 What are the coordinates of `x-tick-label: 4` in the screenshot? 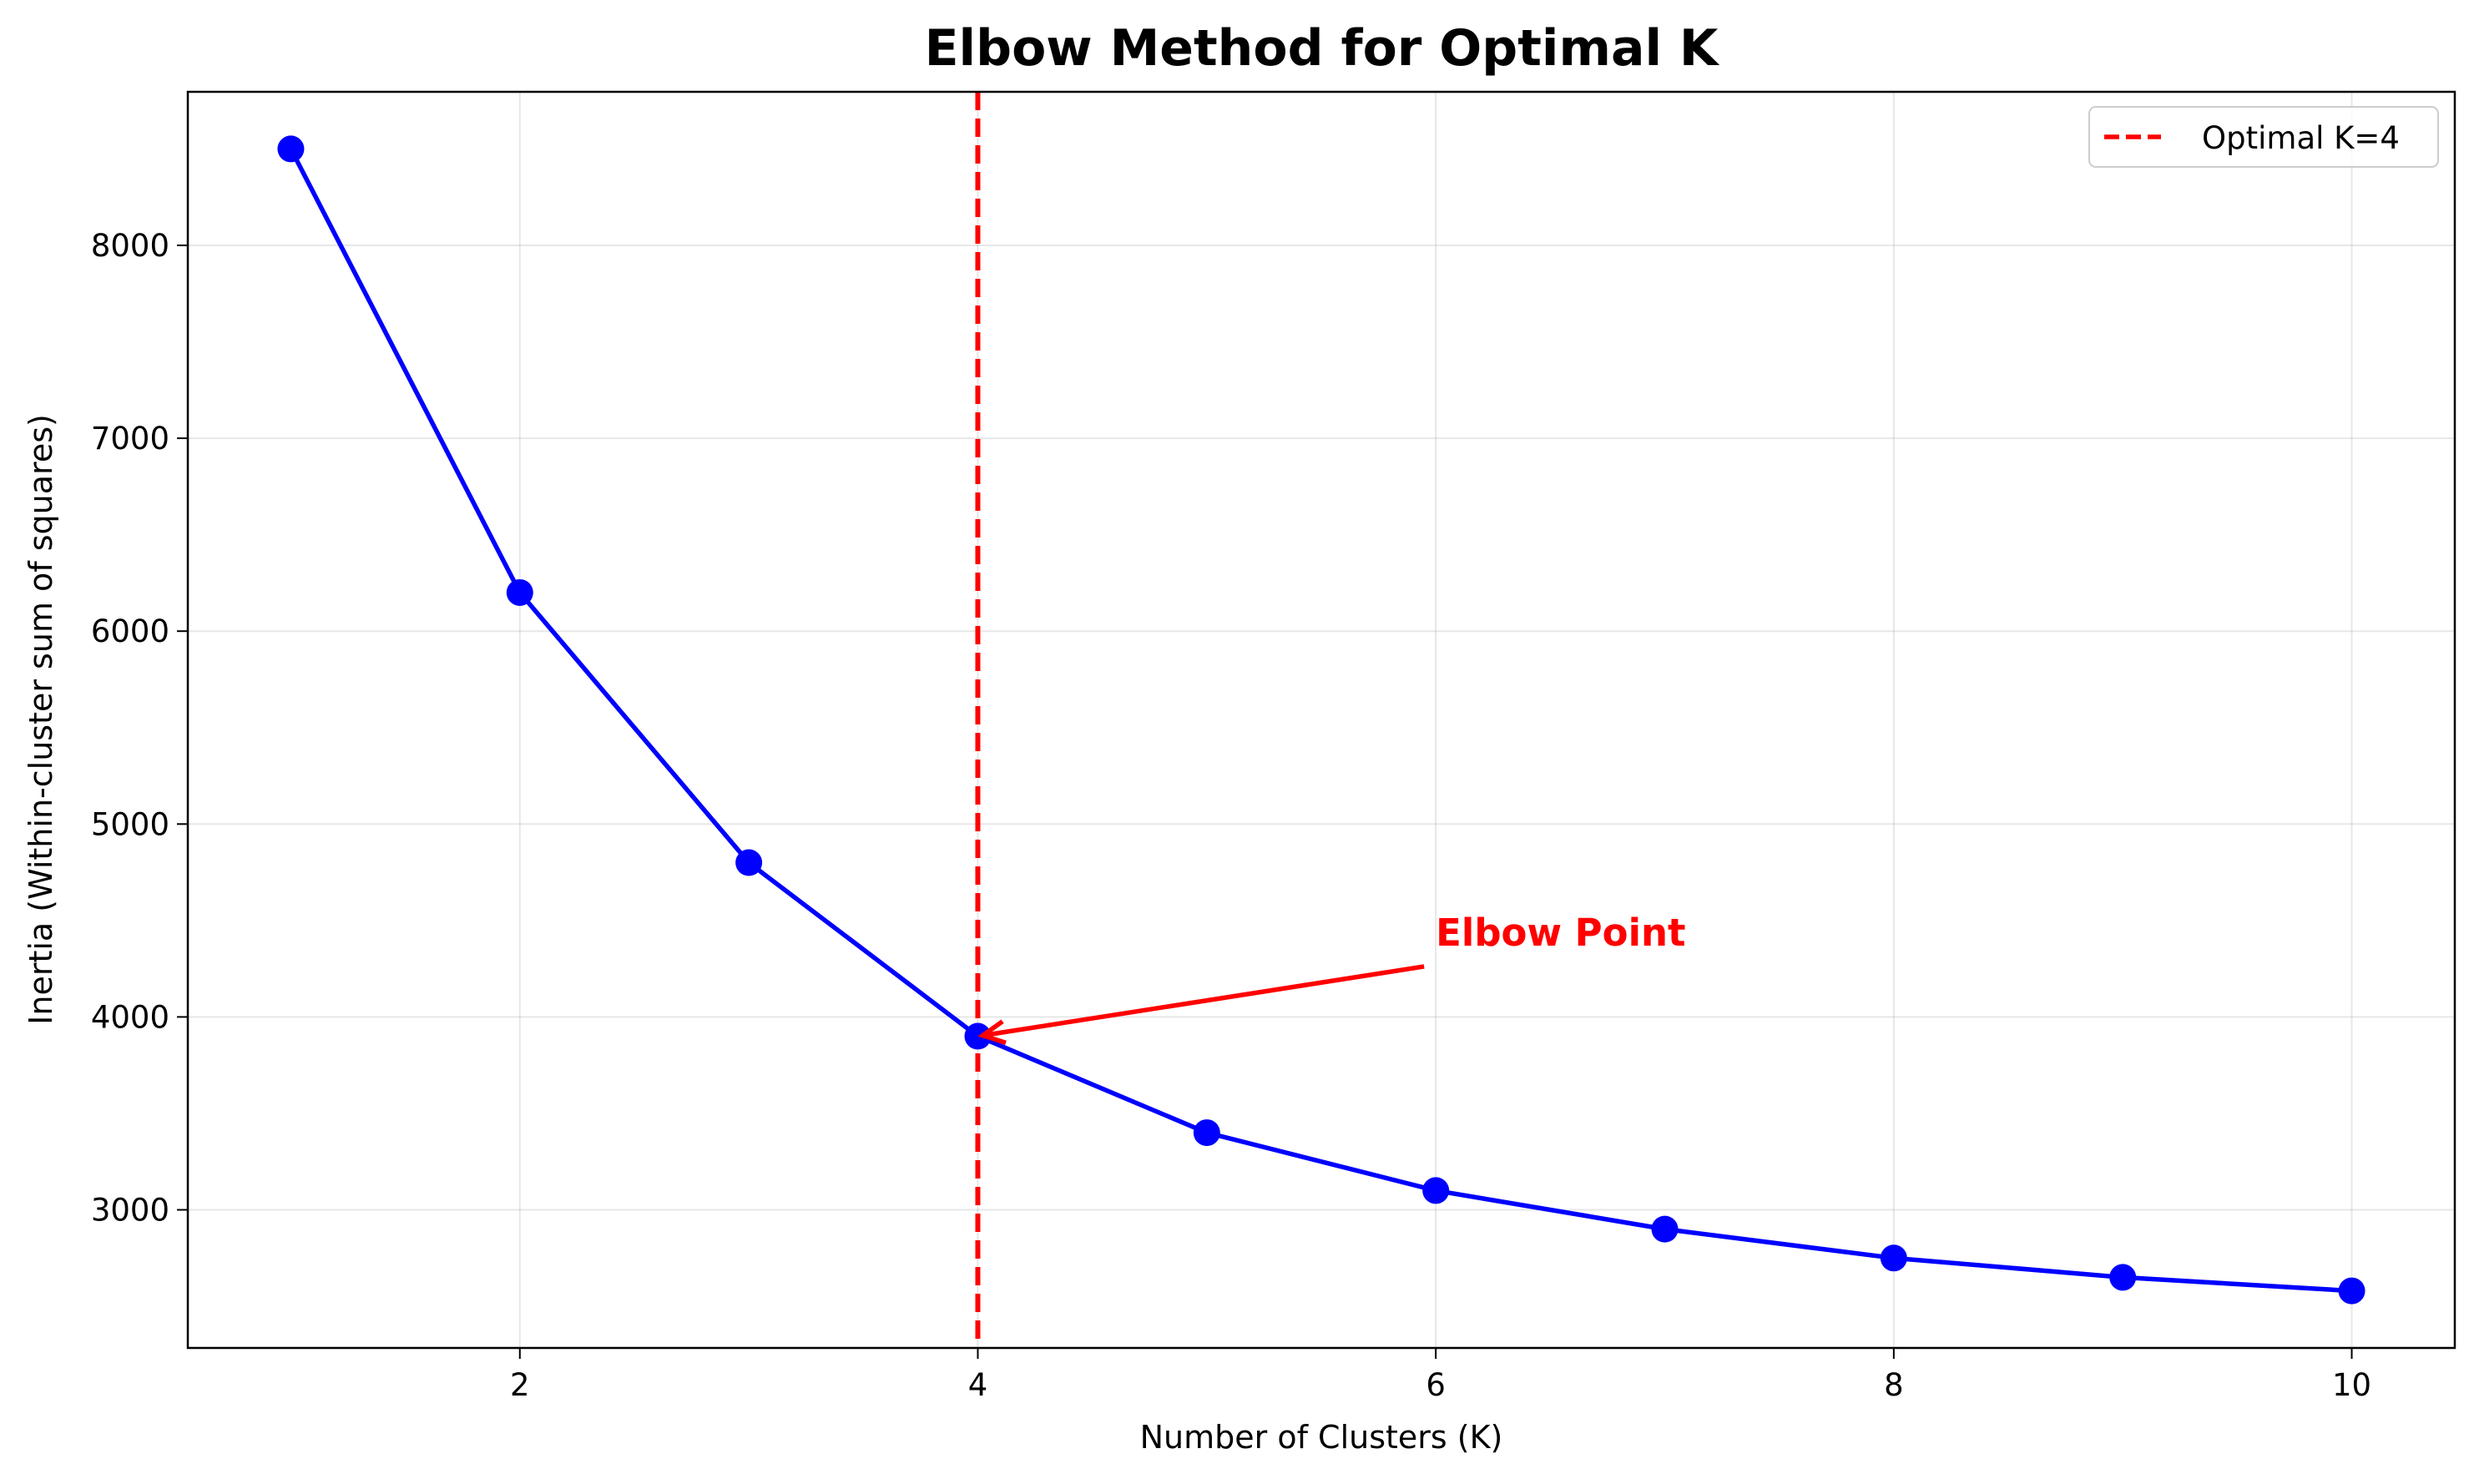 It's located at (978, 1385).